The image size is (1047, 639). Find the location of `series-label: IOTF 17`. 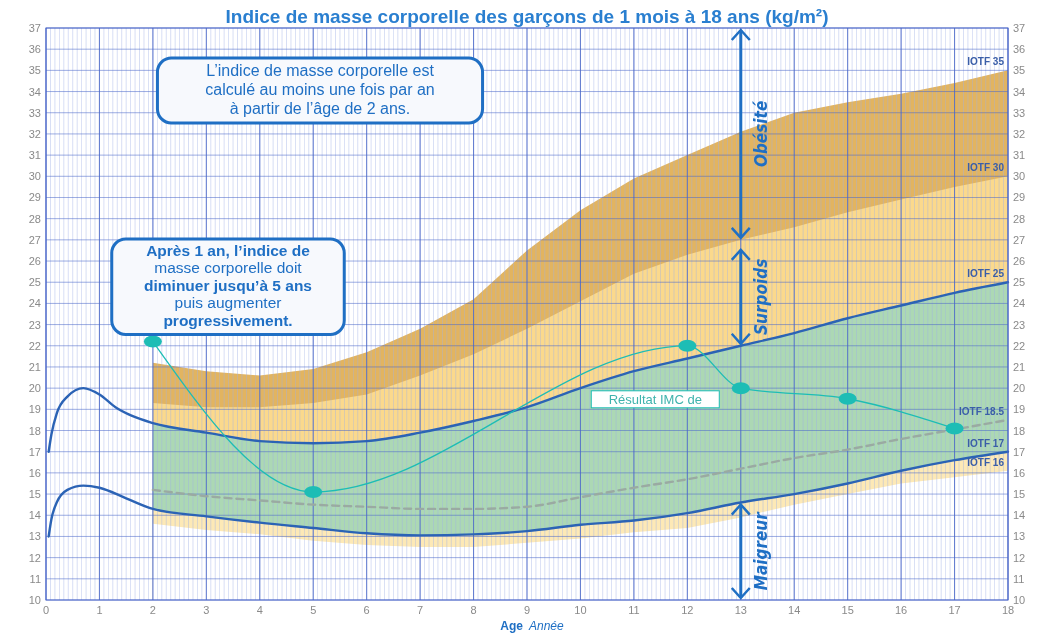

series-label: IOTF 17 is located at coordinates (986, 443).